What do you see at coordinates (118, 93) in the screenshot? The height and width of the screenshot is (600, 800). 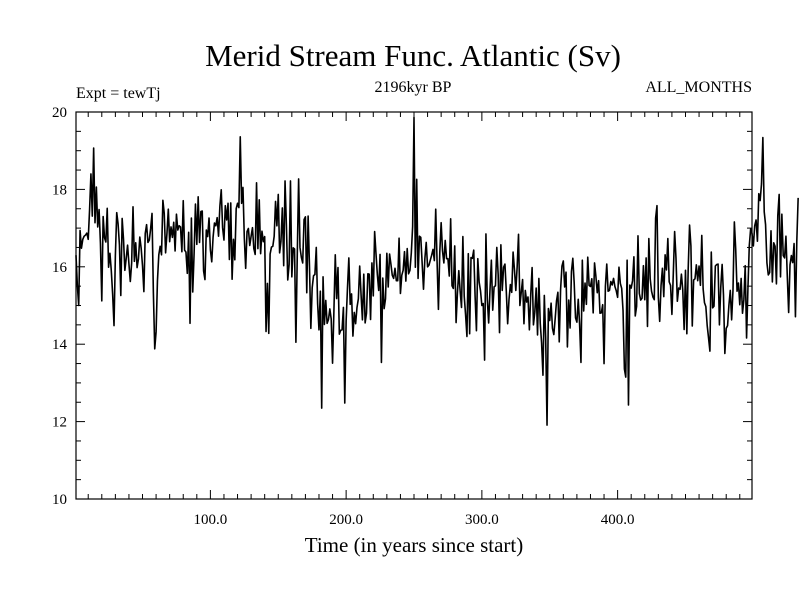 I see `experiment-label: Expt = tewTj` at bounding box center [118, 93].